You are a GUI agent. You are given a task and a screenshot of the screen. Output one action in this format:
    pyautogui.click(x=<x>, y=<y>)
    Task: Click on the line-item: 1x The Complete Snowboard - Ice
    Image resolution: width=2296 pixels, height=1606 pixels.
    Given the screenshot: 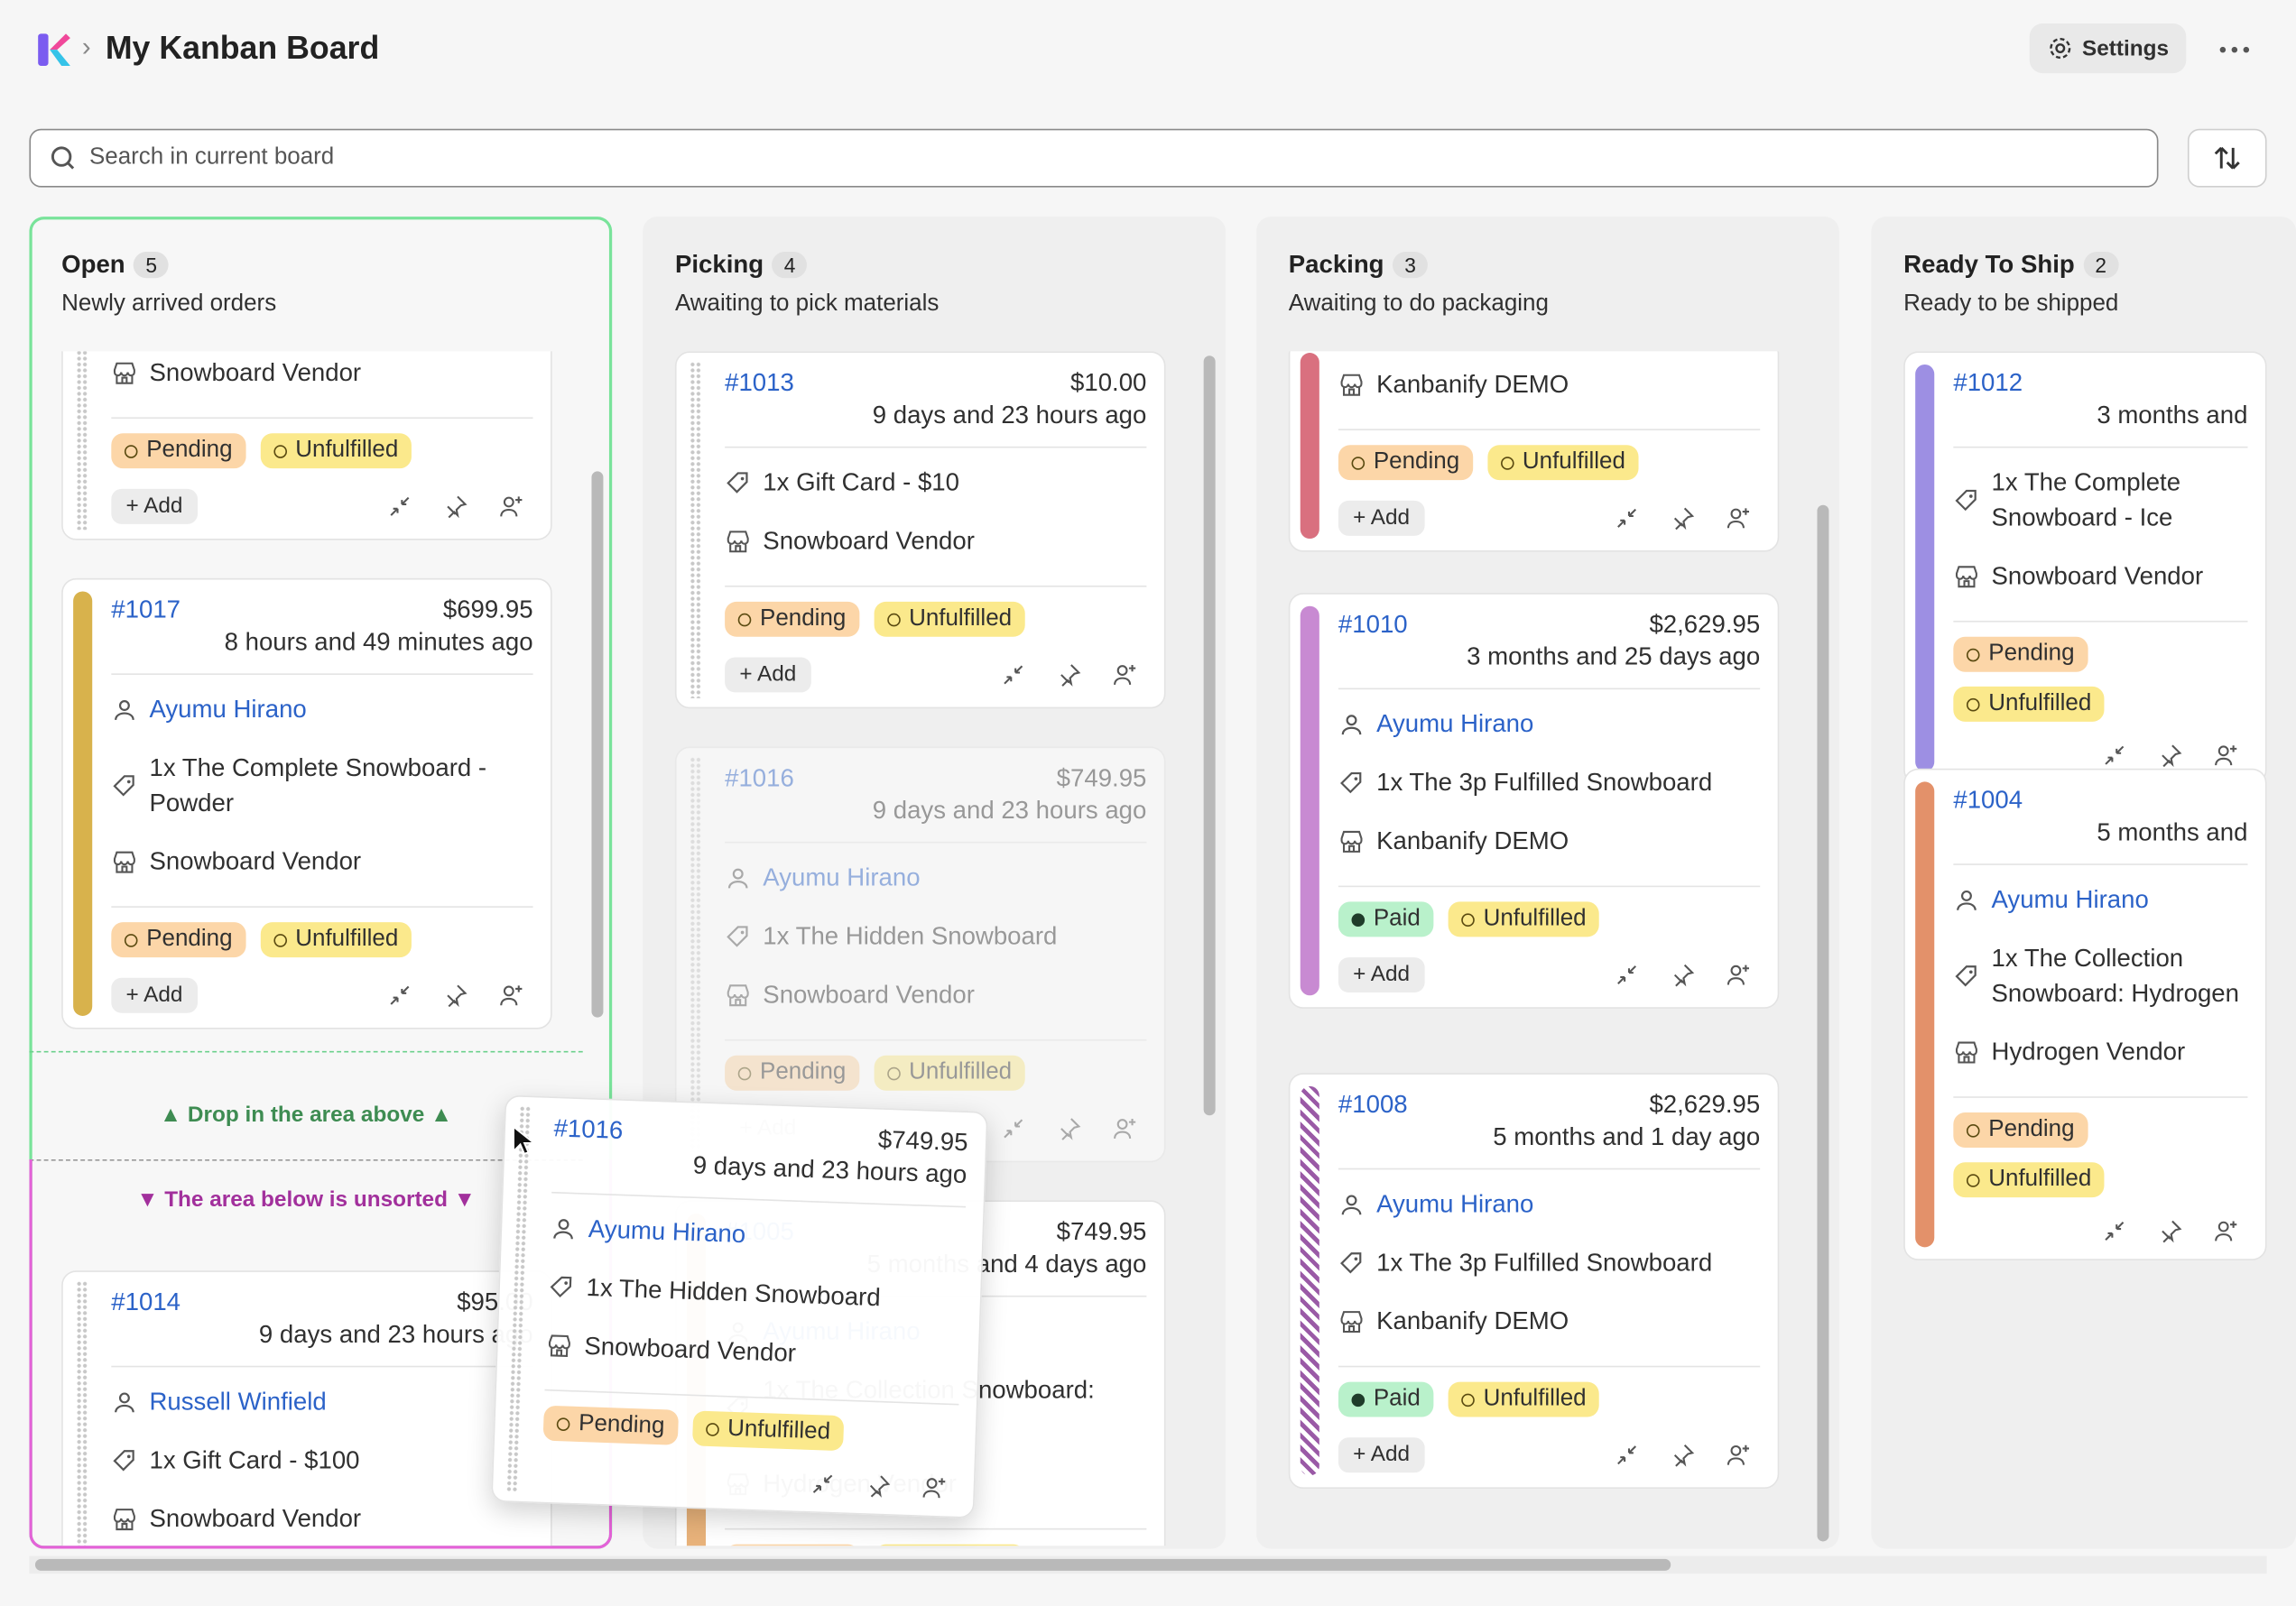 What is the action you would take?
    pyautogui.click(x=2086, y=499)
    